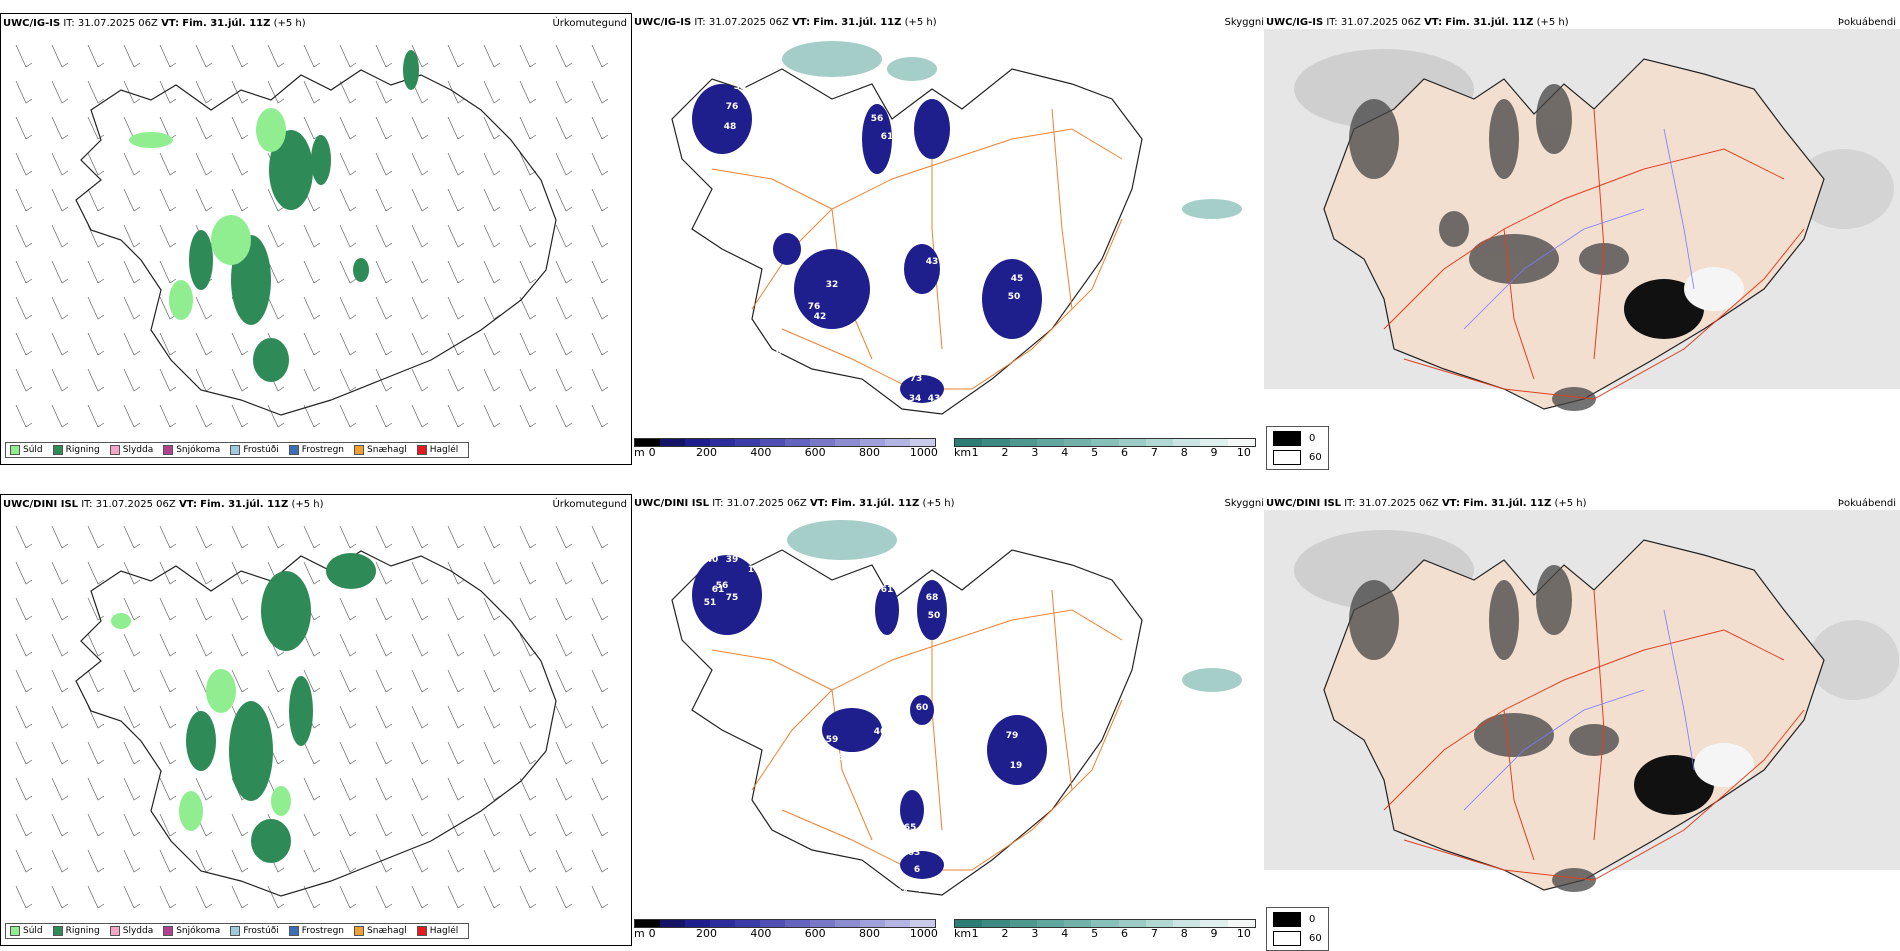 Image resolution: width=1900 pixels, height=951 pixels. Describe the element at coordinates (1016, 766) in the screenshot. I see `ceiling-label: 19` at that location.